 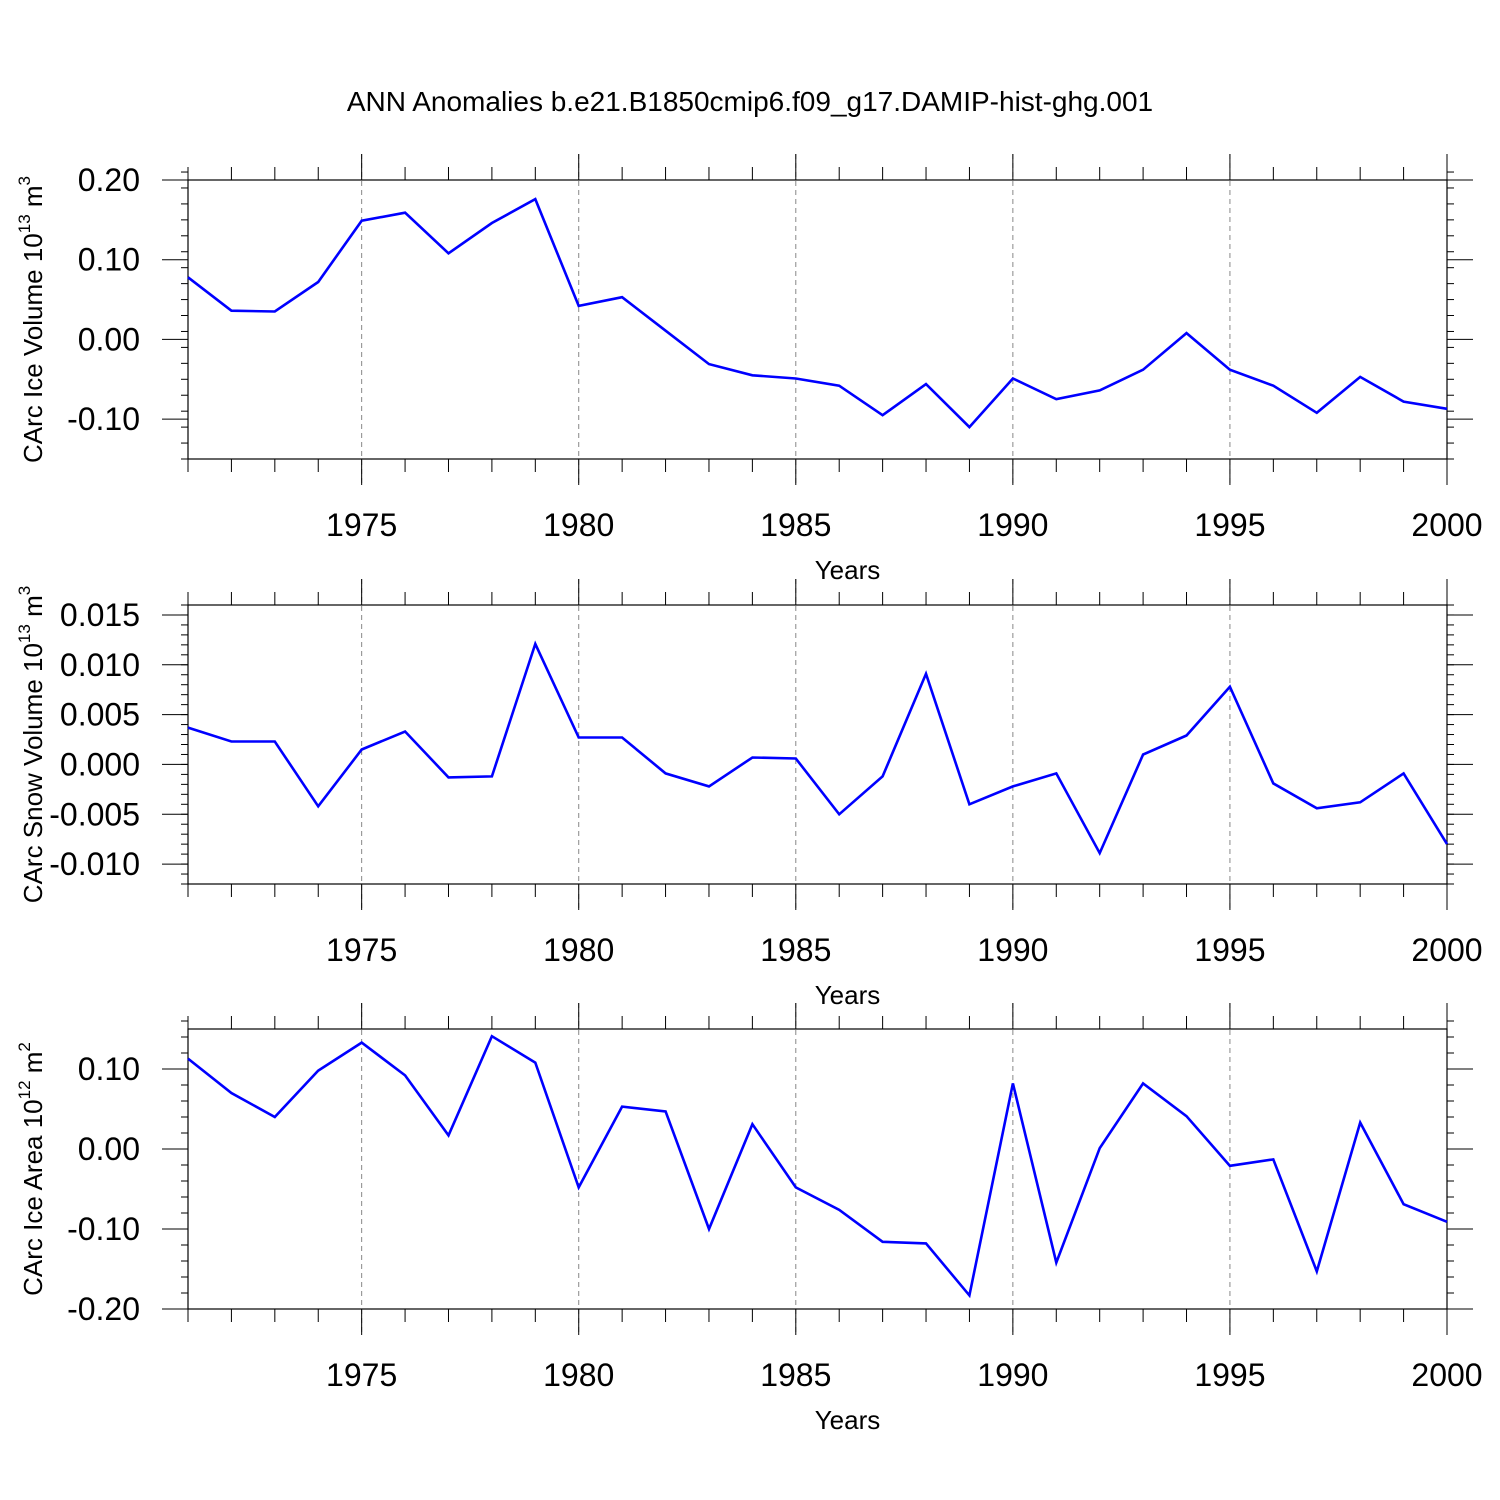 What do you see at coordinates (100, 715) in the screenshot?
I see `y-tick-label: 0.005` at bounding box center [100, 715].